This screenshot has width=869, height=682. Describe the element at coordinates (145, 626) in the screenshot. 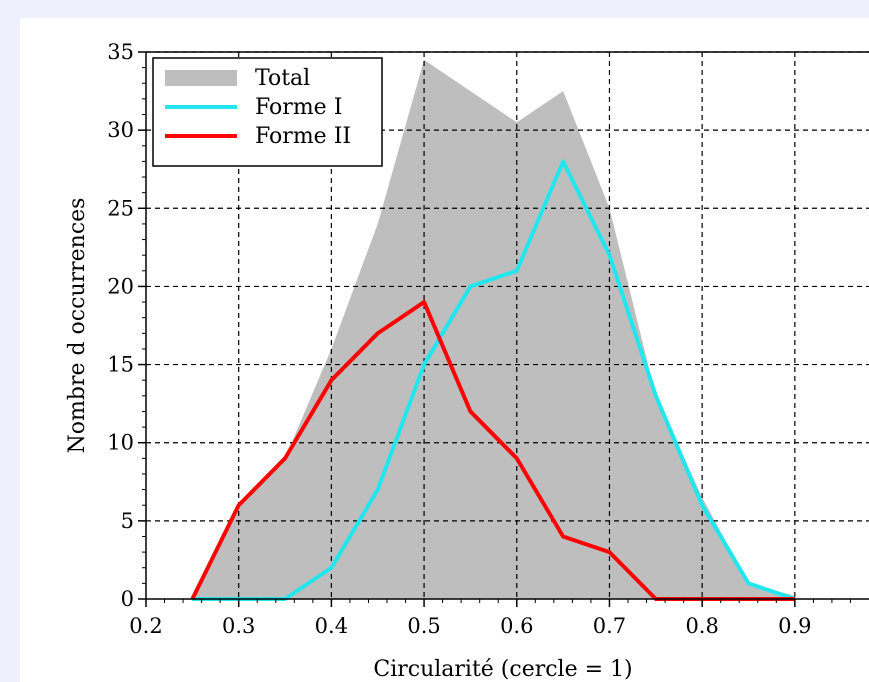

I see `x-tick-label: 0.2` at that location.